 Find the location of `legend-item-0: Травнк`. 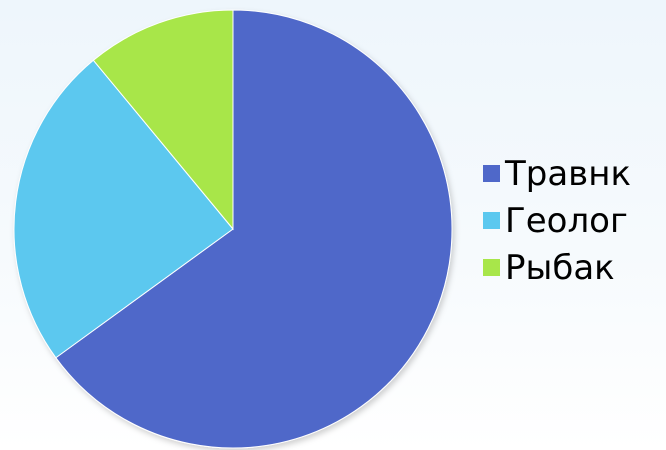

legend-item-0: Травнк is located at coordinates (557, 173).